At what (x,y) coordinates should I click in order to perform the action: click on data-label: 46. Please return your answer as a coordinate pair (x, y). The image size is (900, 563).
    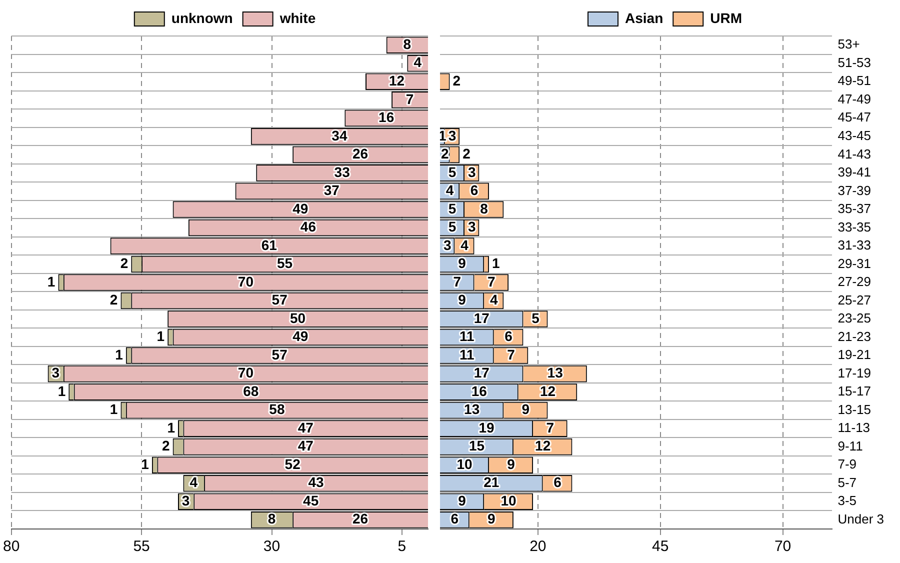
    Looking at the image, I should click on (308, 226).